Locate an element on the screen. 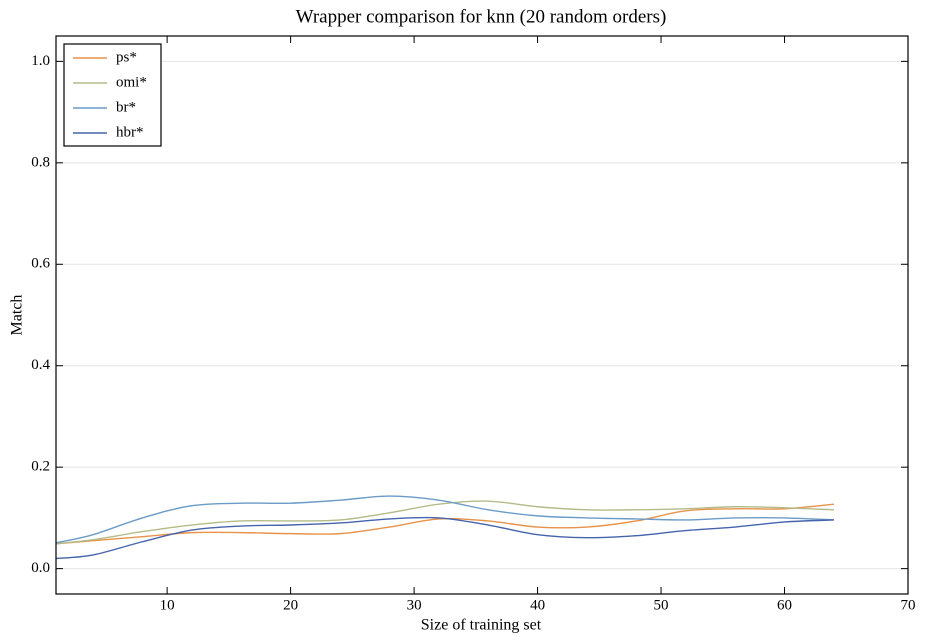 This screenshot has height=644, width=926. x-tick-label: 60 is located at coordinates (784, 605).